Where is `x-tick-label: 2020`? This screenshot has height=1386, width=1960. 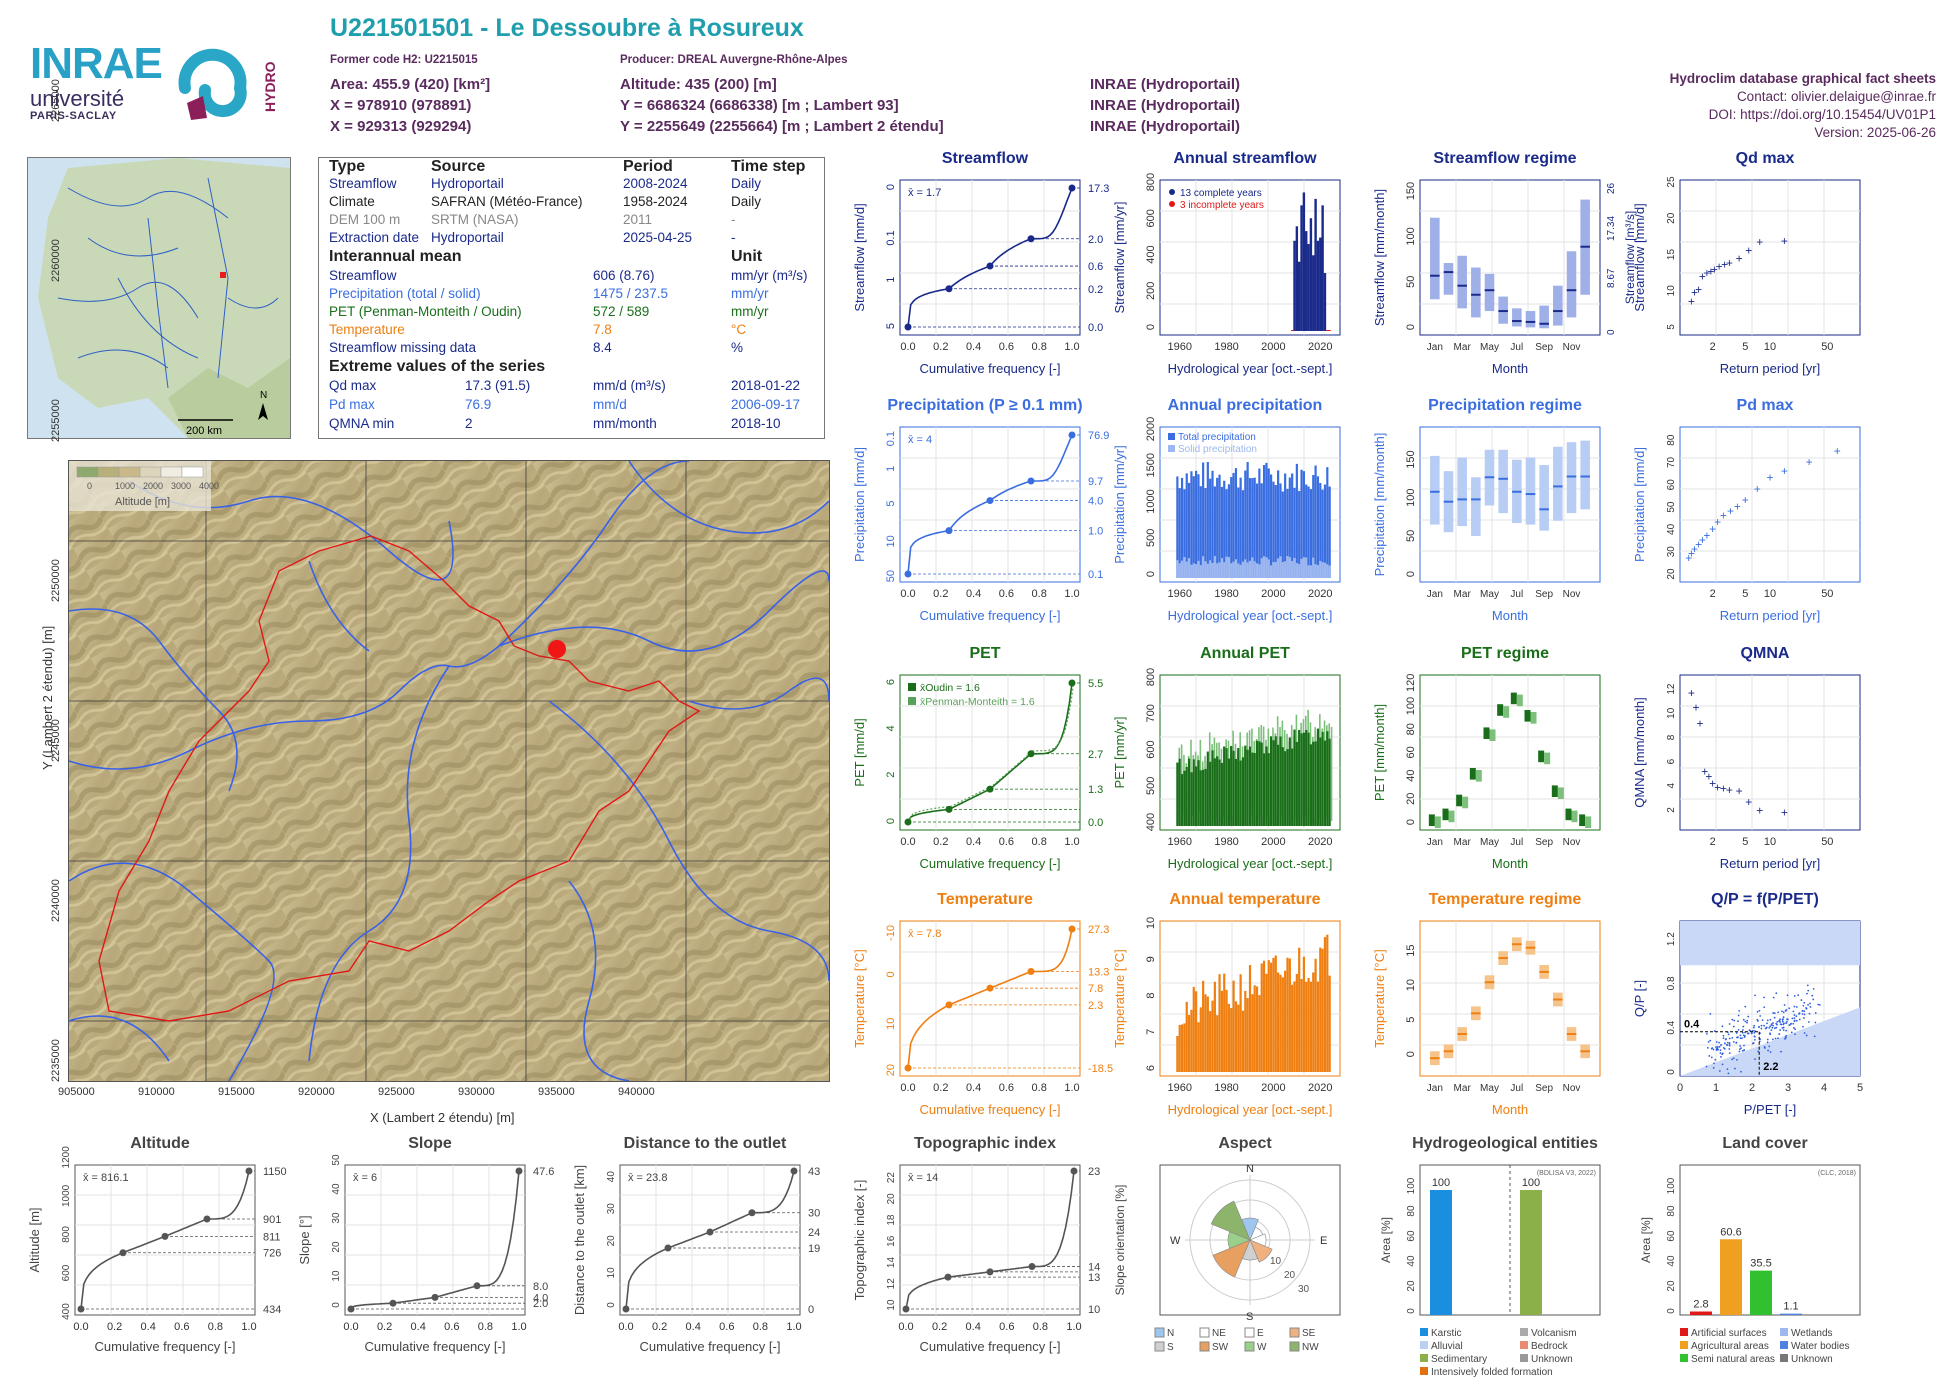 x-tick-label: 2020 is located at coordinates (1320, 842).